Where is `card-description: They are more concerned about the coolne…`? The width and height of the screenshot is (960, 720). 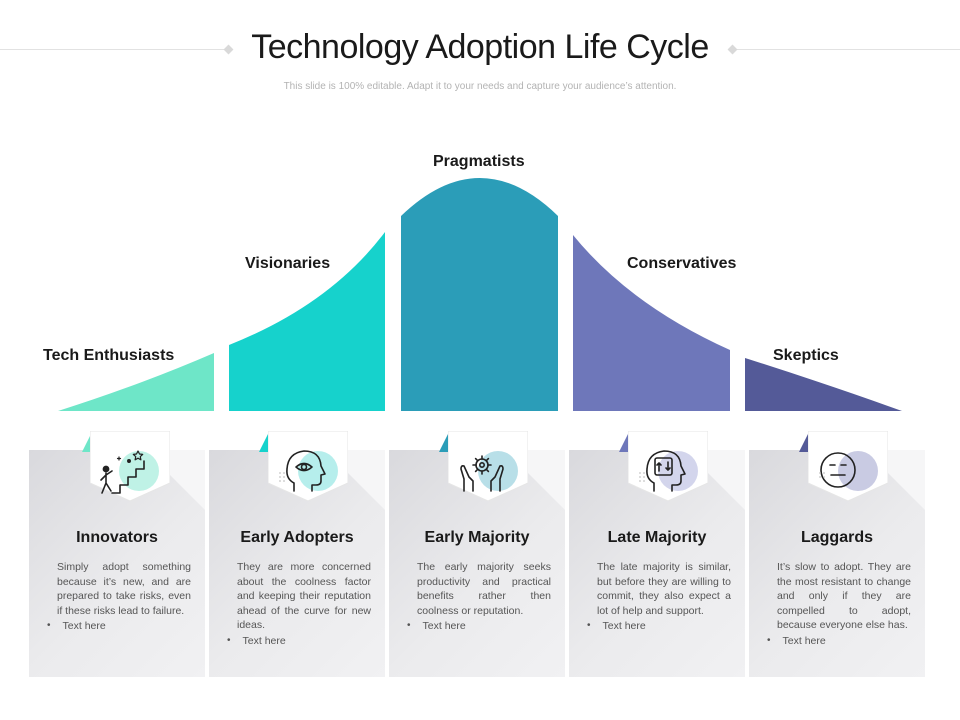 card-description: They are more concerned about the coolne… is located at coordinates (299, 604).